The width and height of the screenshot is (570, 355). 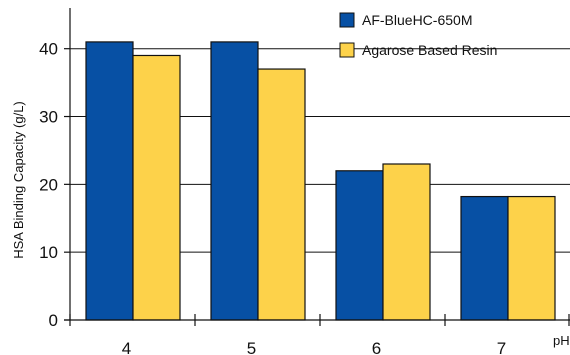 What do you see at coordinates (417, 20) in the screenshot?
I see `legend-label-af-bluehc-650m: AF-BlueHC-650M` at bounding box center [417, 20].